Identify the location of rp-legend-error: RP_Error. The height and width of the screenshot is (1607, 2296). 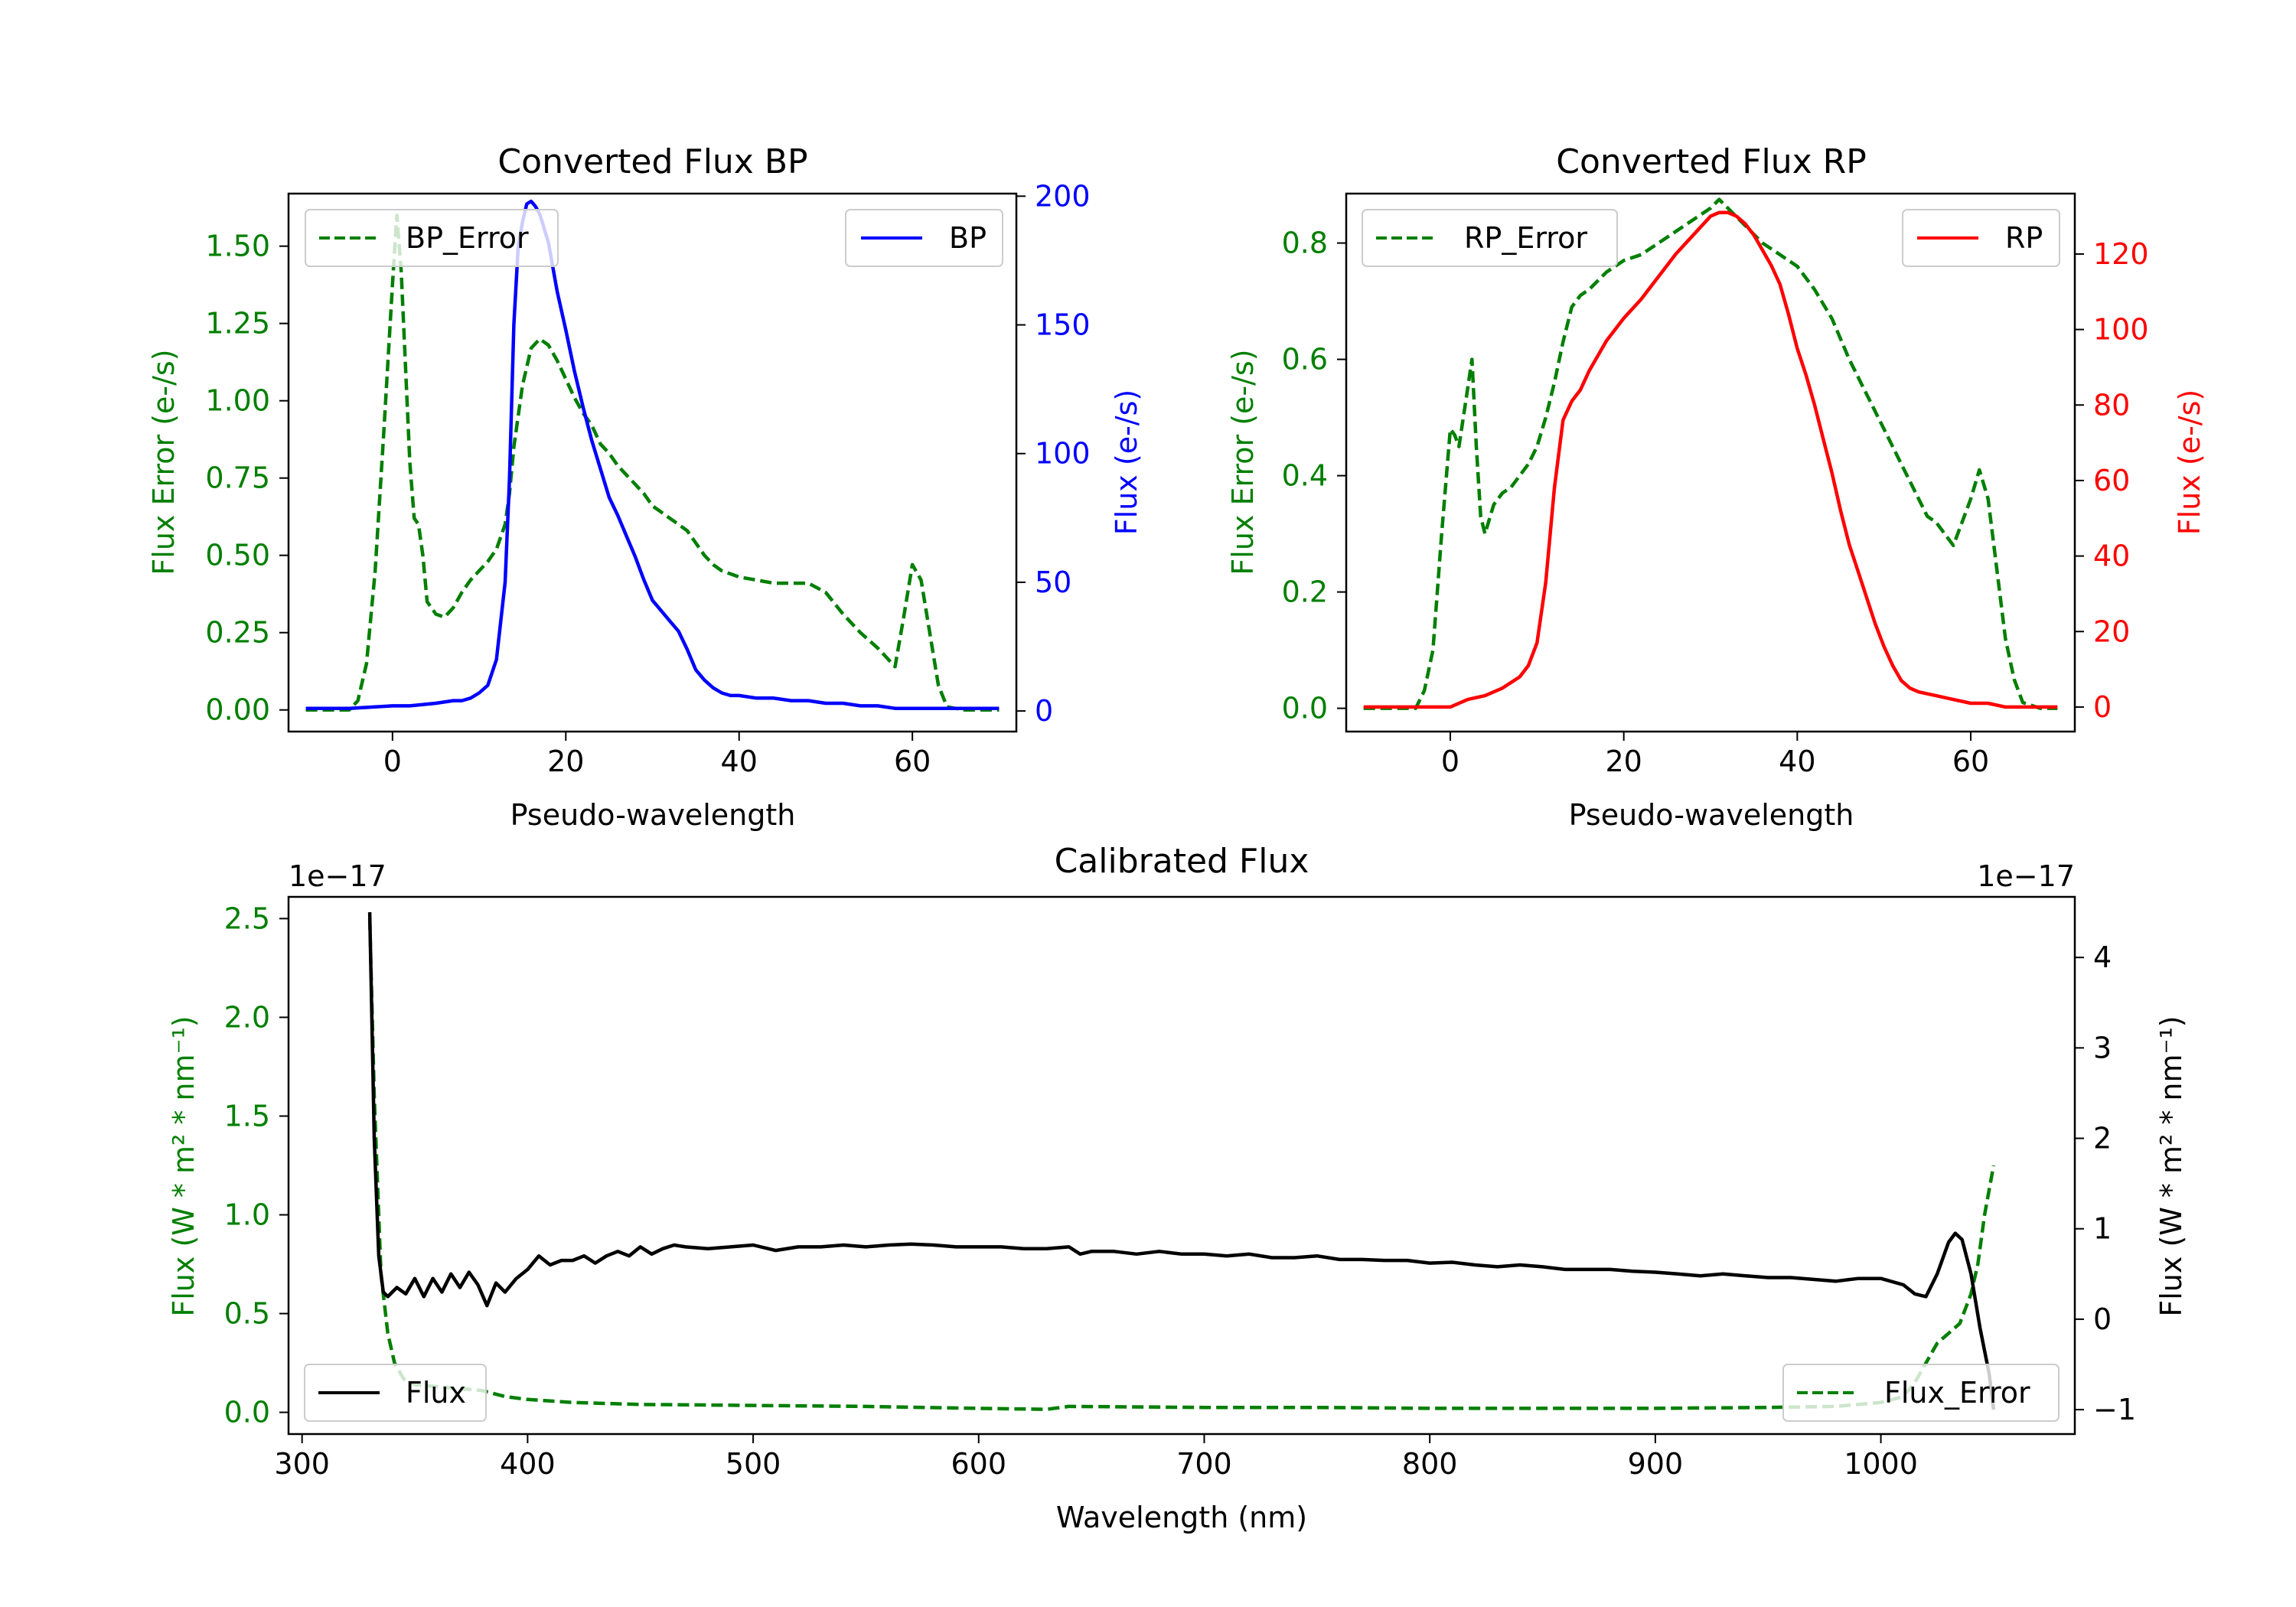
(1490, 238).